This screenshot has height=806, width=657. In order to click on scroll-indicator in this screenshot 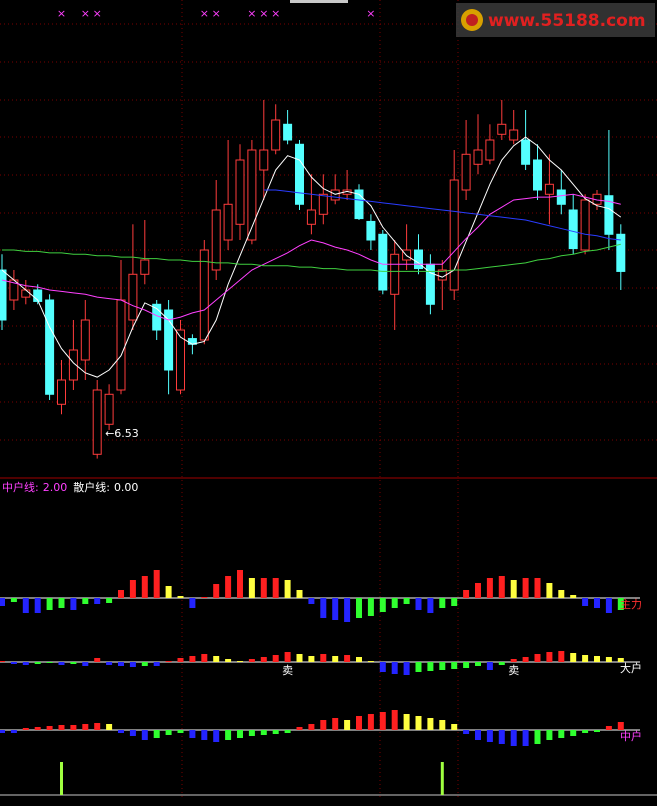, I will do `click(319, 1)`.